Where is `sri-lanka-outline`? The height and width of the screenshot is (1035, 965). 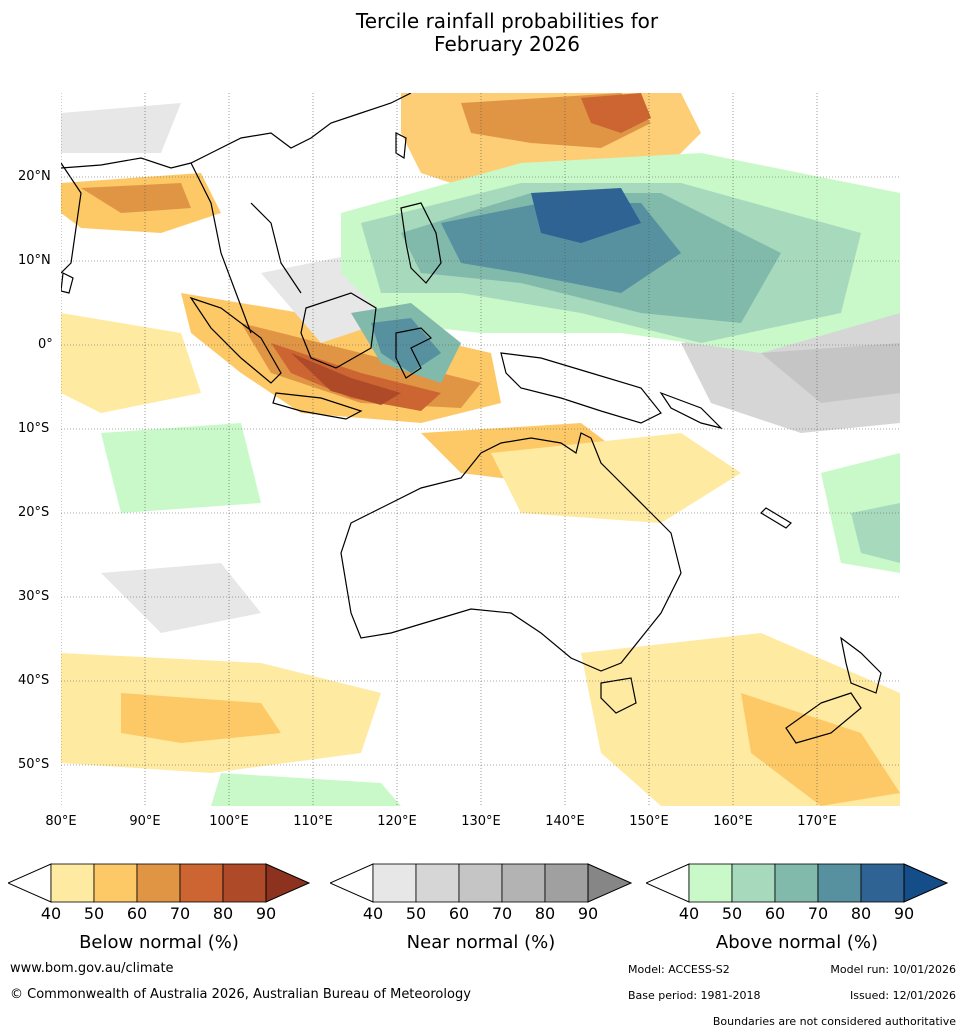 sri-lanka-outline is located at coordinates (67, 283).